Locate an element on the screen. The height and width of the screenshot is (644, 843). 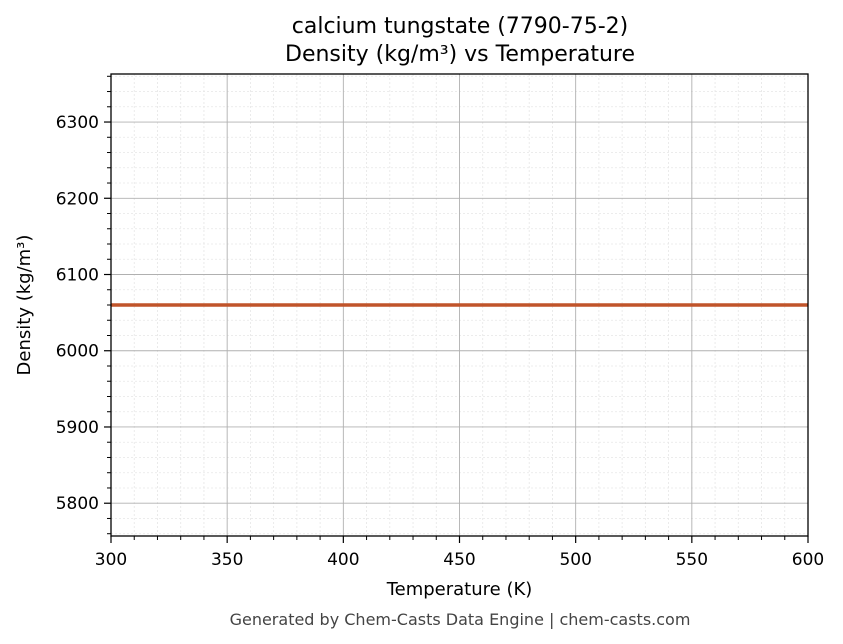
chart-title-line-1: calcium tungstate (7790-75-2) is located at coordinates (460, 26).